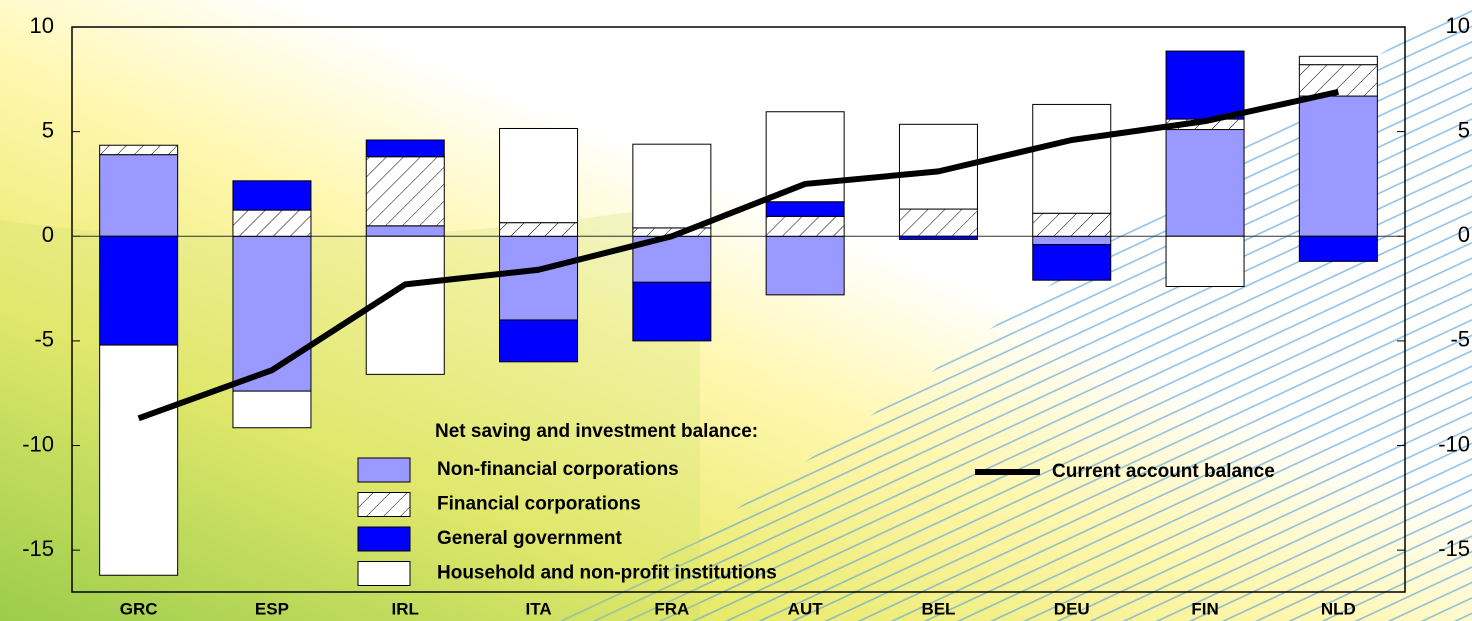 The height and width of the screenshot is (621, 1472). I want to click on y-tick-label: -10, so click(38, 443).